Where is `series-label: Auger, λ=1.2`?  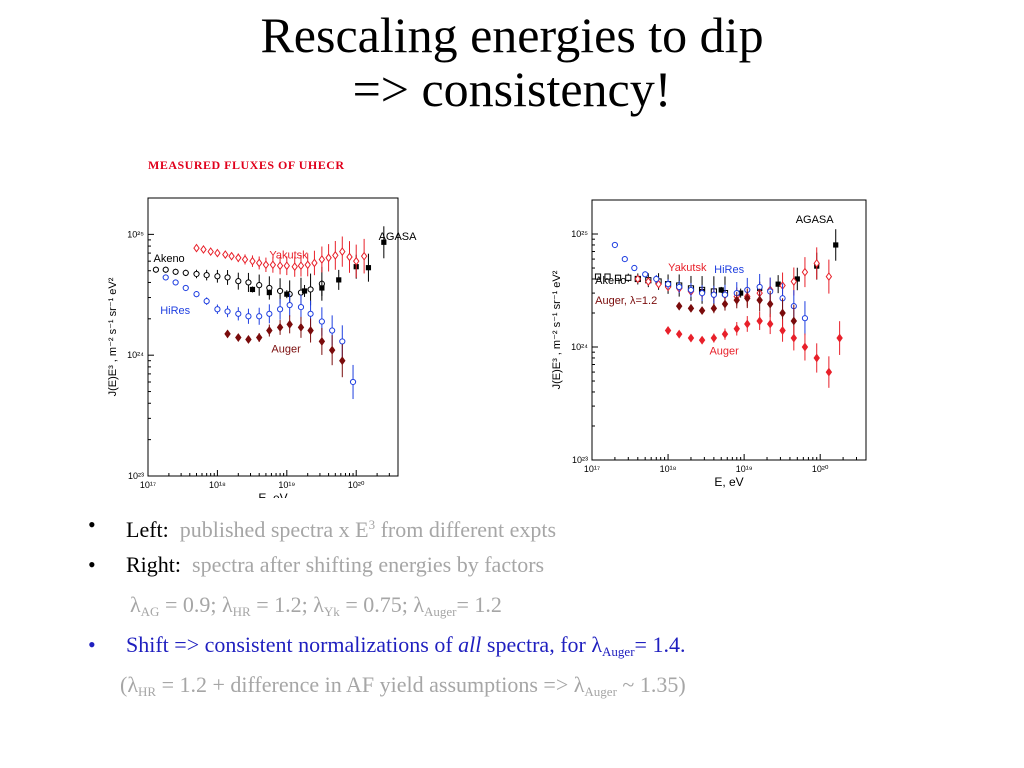 series-label: Auger, λ=1.2 is located at coordinates (626, 301).